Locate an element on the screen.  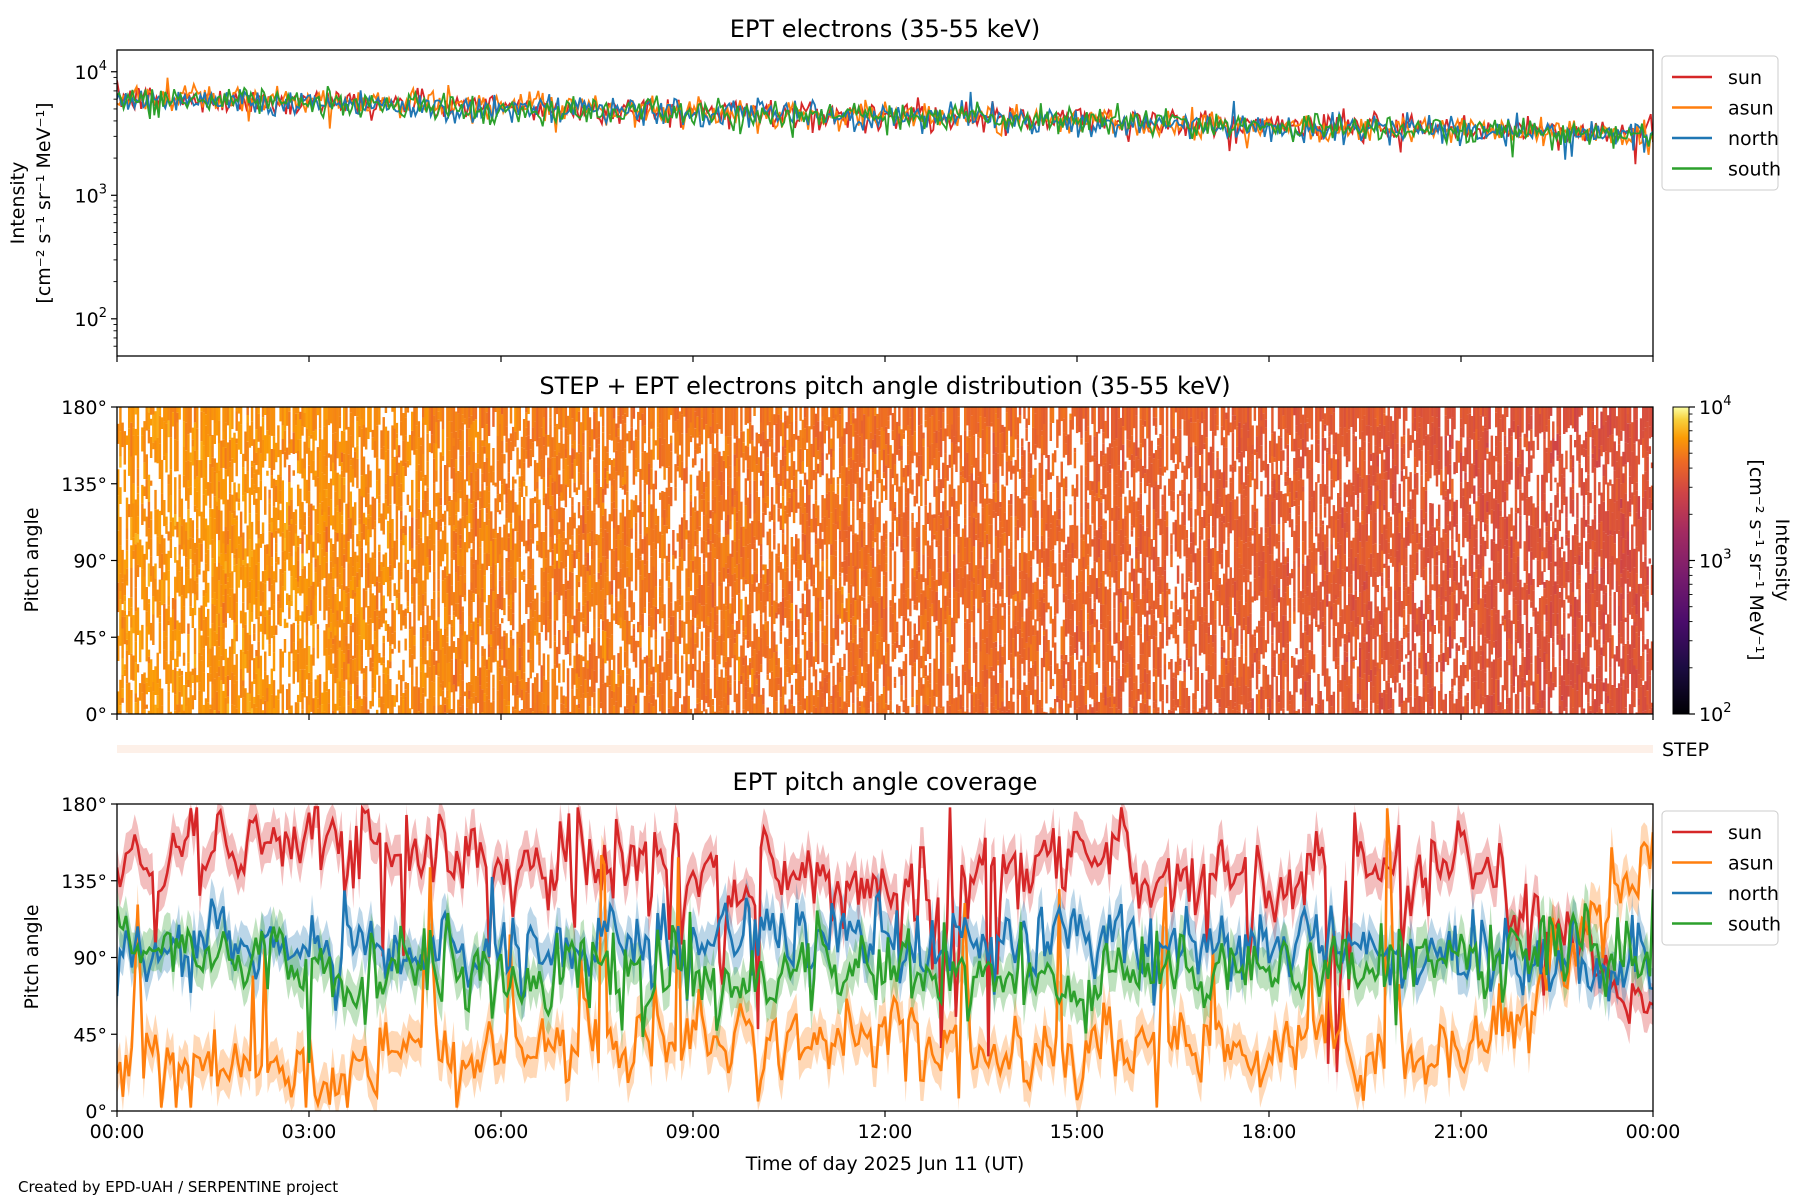
panel1-yunit: [cm⁻² s⁻¹ sr⁻¹ MeV⁻¹] is located at coordinates (44, 202).